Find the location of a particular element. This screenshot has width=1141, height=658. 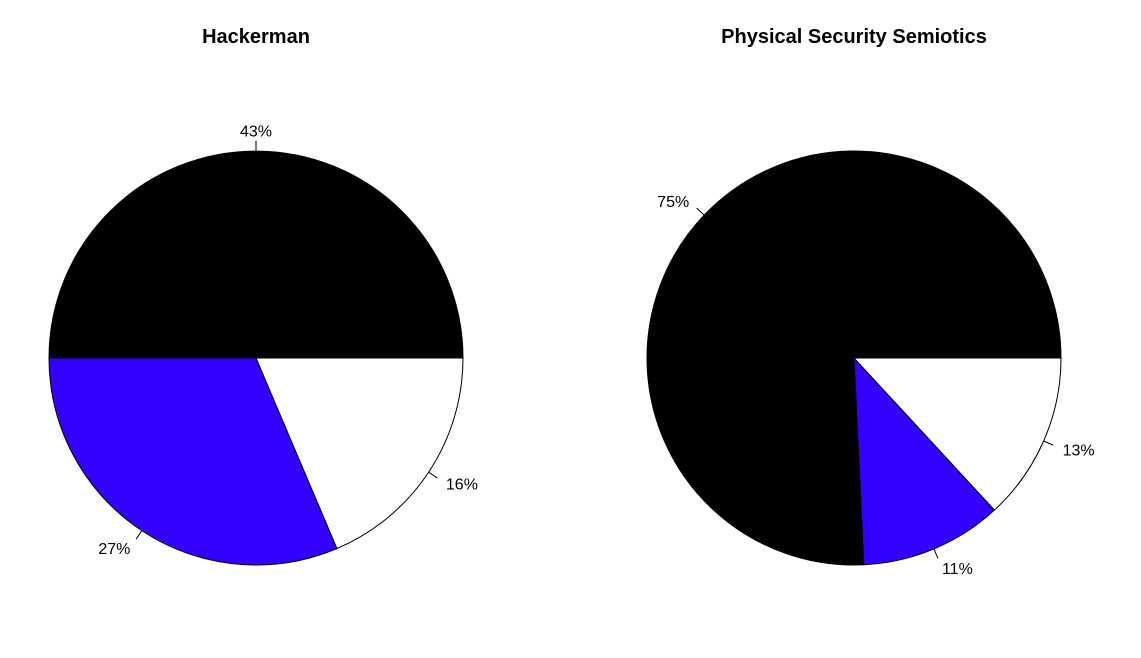

slice-label: 13% is located at coordinates (1079, 450).